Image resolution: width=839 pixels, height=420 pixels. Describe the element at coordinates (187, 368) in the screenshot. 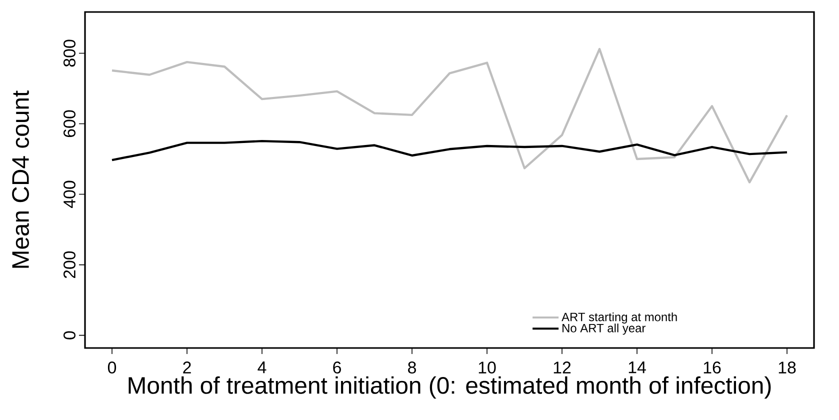

I see `x-tick-label: 2` at that location.